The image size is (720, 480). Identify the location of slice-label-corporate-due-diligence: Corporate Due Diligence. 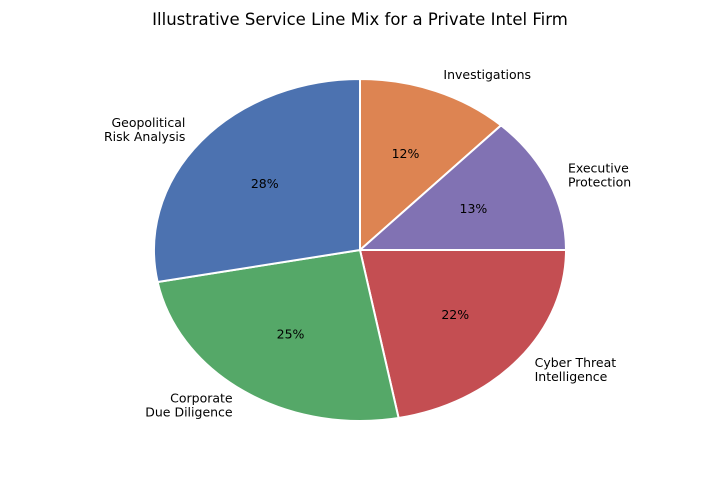
(189, 405).